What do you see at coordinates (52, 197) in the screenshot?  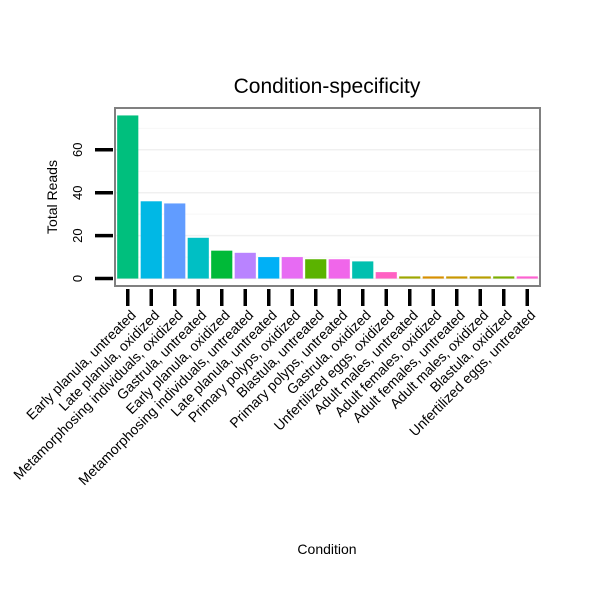 I see `y-axis-label: Total Reads` at bounding box center [52, 197].